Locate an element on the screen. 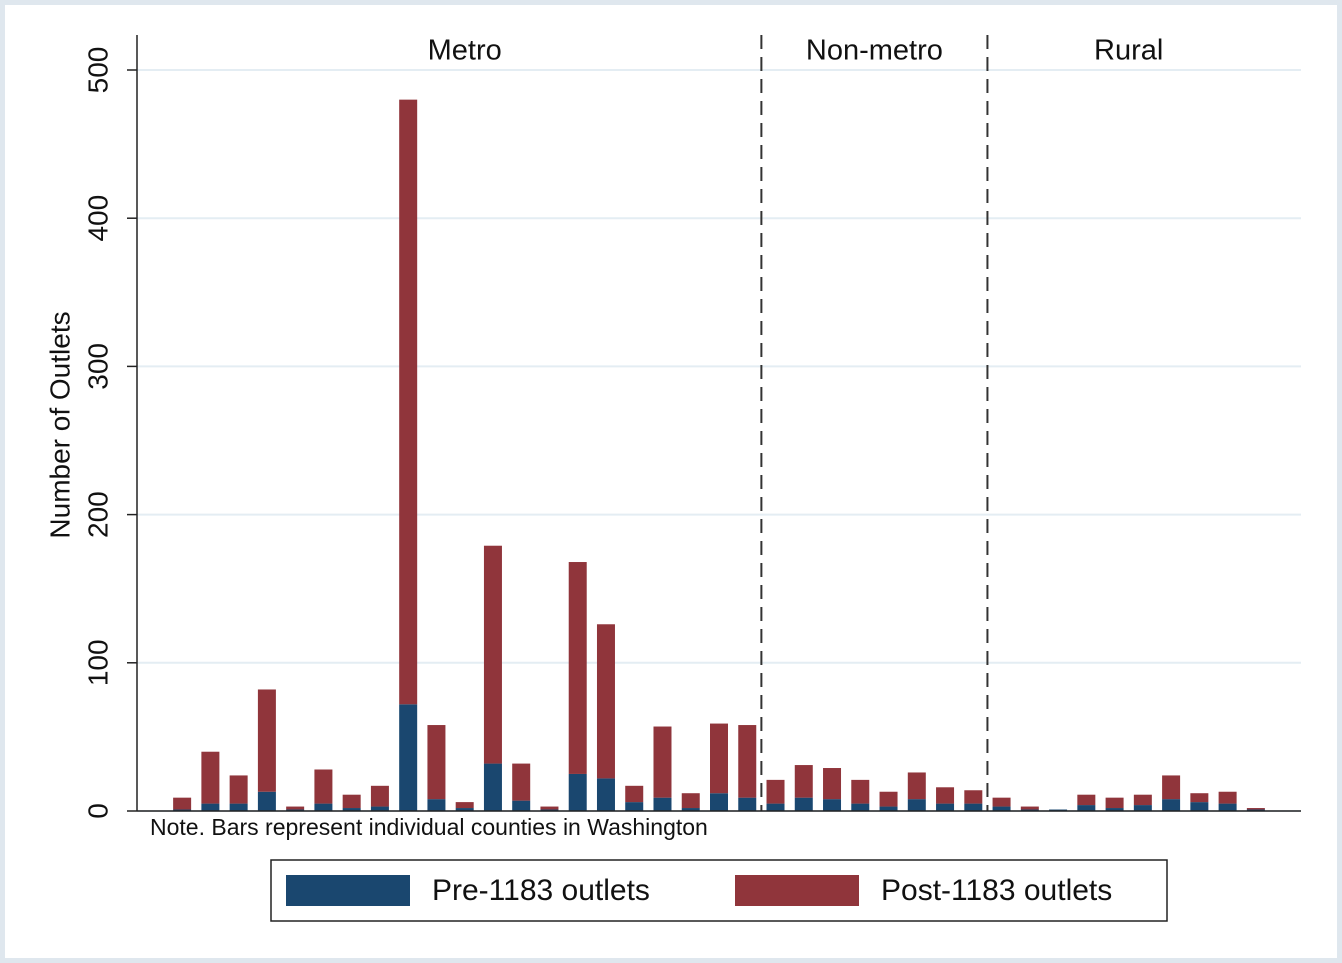 Image resolution: width=1342 pixels, height=963 pixels. section-label: Non-metro is located at coordinates (874, 51).